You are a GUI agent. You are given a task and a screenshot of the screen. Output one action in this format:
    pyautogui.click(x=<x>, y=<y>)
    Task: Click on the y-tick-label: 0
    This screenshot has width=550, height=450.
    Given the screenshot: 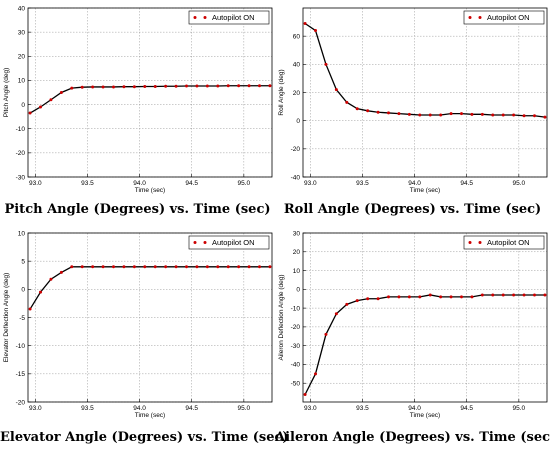 What is the action you would take?
    pyautogui.click(x=23, y=105)
    